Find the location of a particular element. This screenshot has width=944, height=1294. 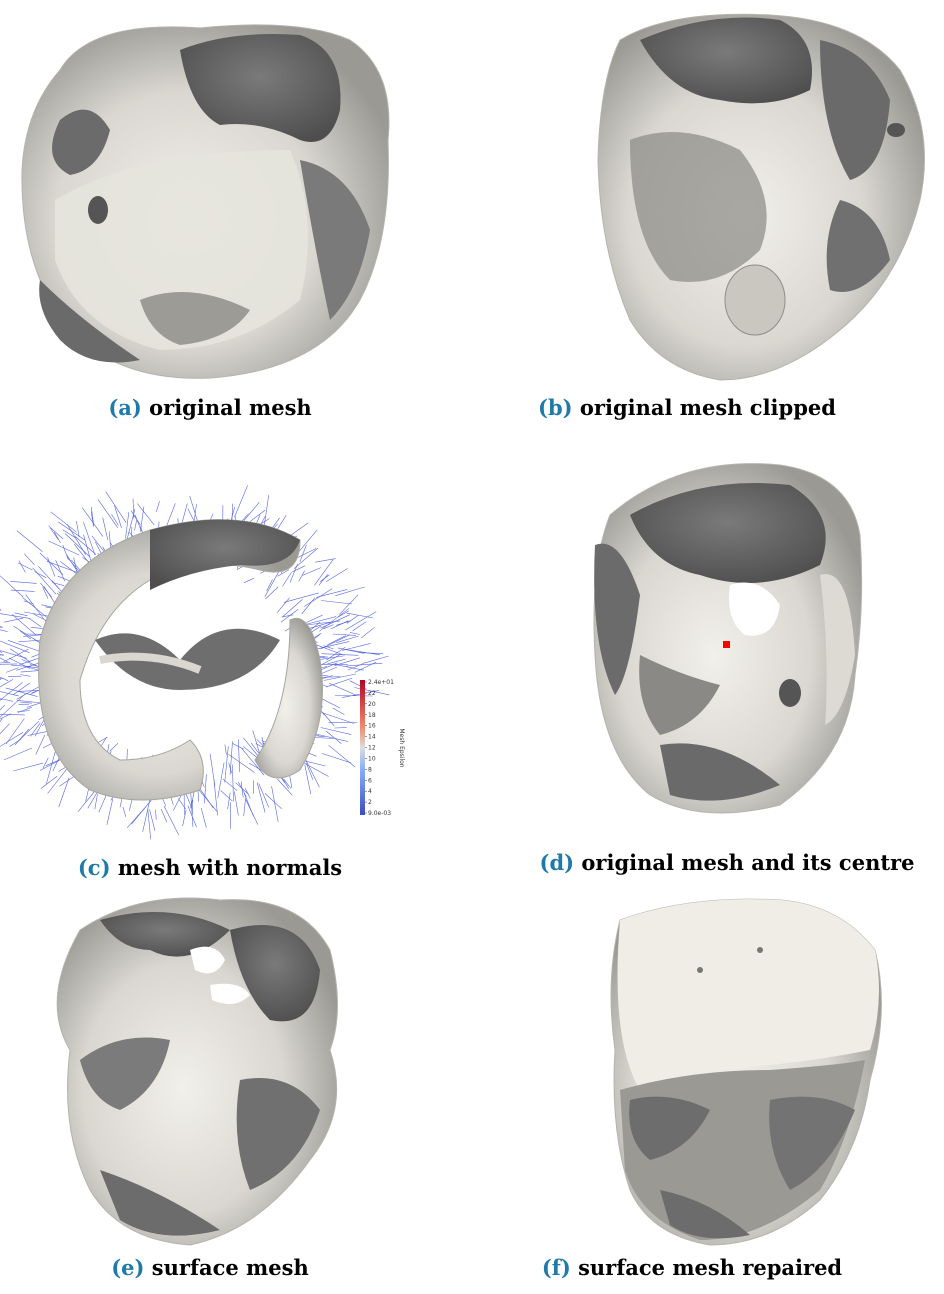

caption-tag: (b) is located at coordinates (555, 407).